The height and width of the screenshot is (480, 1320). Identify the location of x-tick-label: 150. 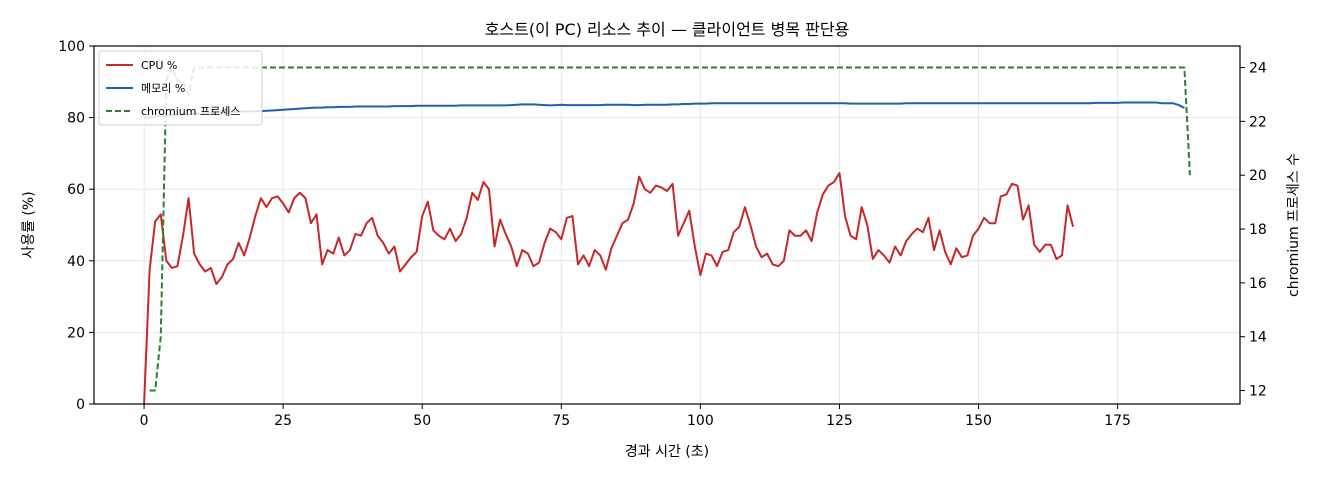
(978, 421).